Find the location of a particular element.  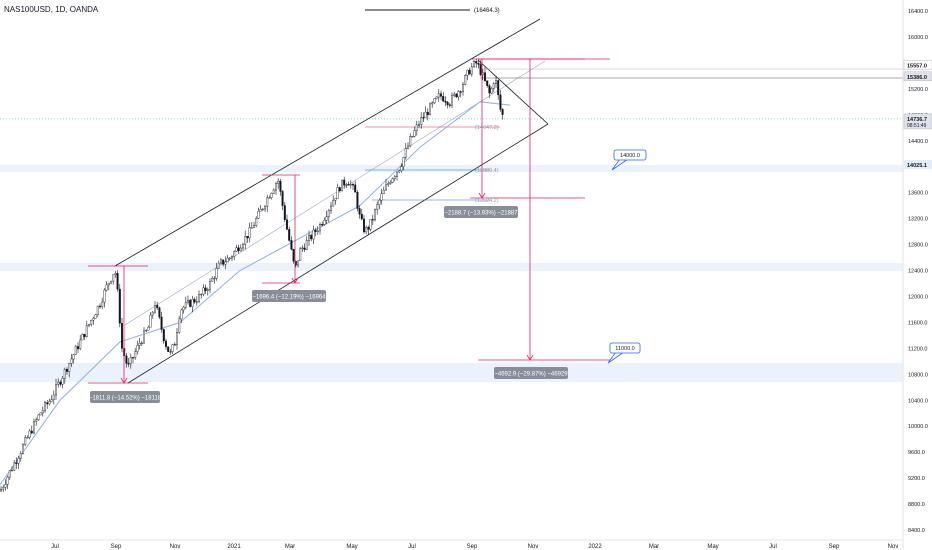

y-tick-label: 12800.0 is located at coordinates (918, 246).